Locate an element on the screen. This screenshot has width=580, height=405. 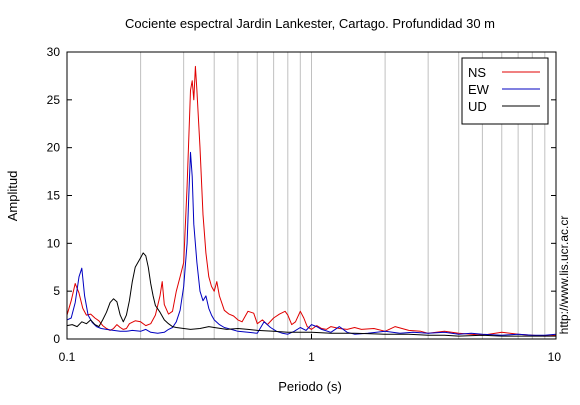
y-tick-label-30: 30 is located at coordinates (54, 52).